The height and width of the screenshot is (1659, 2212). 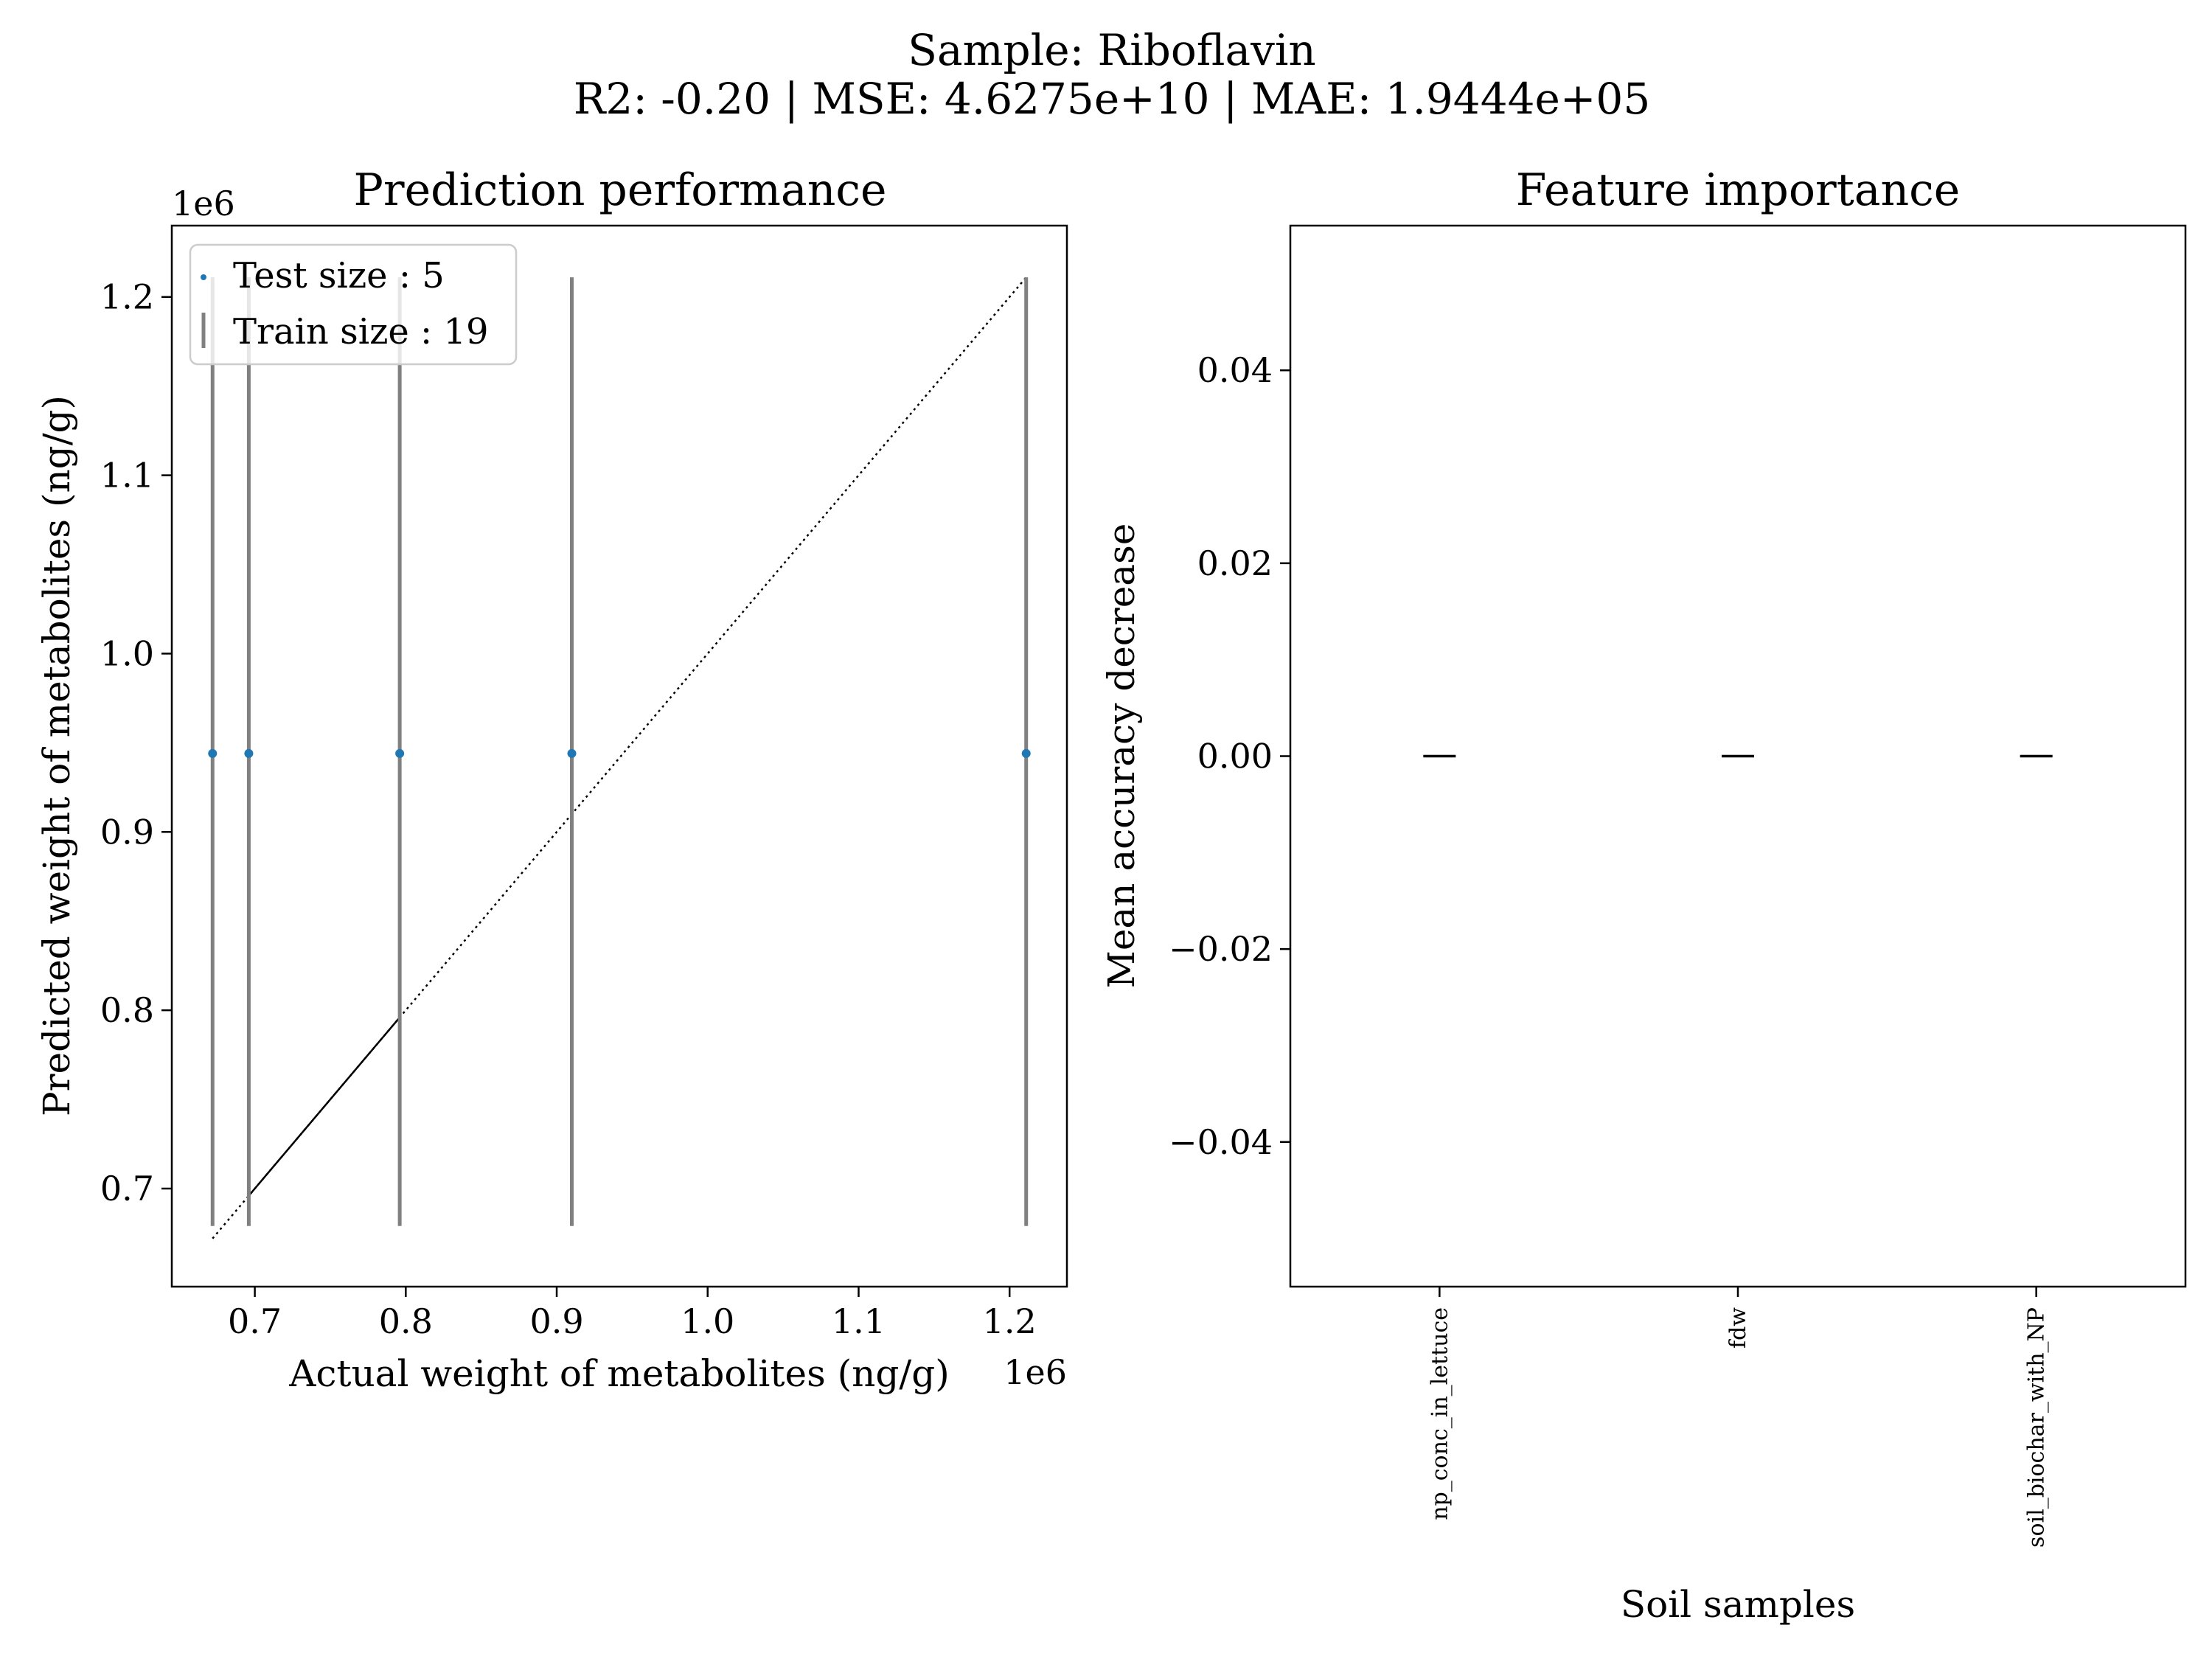 I want to click on prediction-x-tick-label: 1.2, so click(x=1010, y=1321).